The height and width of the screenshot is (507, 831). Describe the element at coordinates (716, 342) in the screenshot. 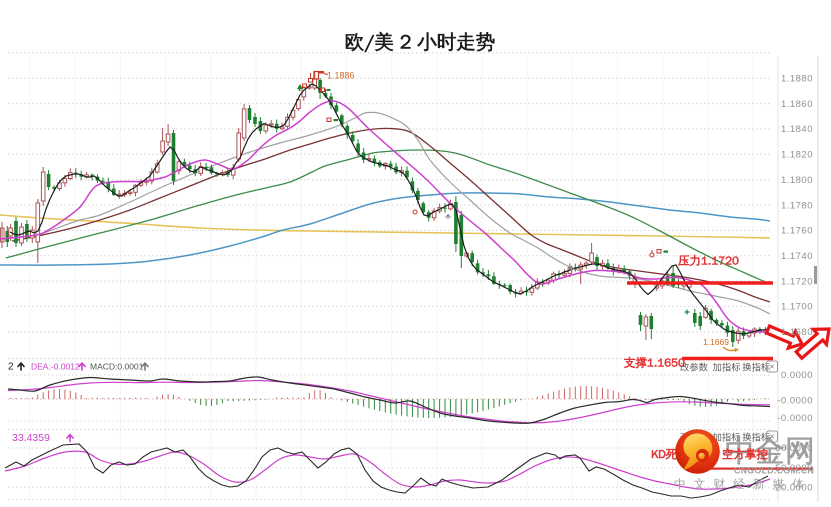

I see `svg-text: 1.1669` at that location.